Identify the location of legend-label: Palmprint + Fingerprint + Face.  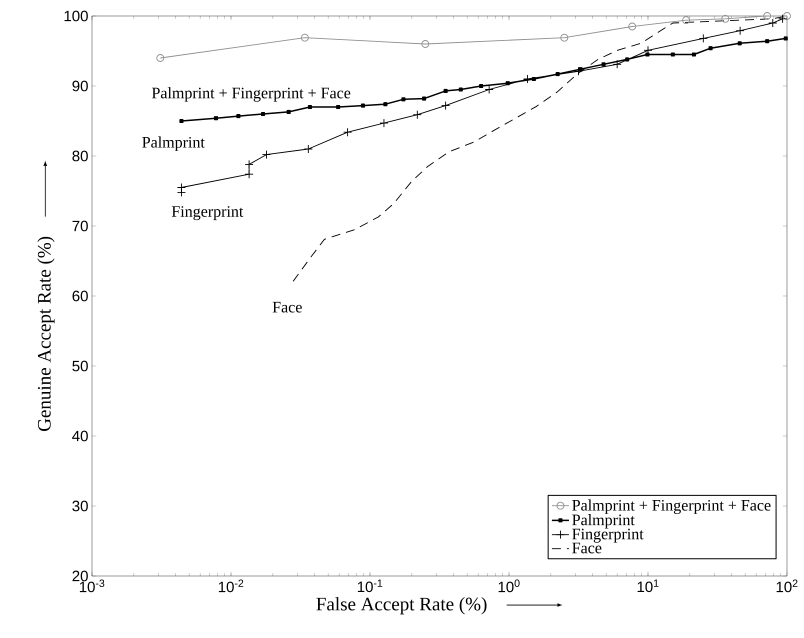
(671, 506).